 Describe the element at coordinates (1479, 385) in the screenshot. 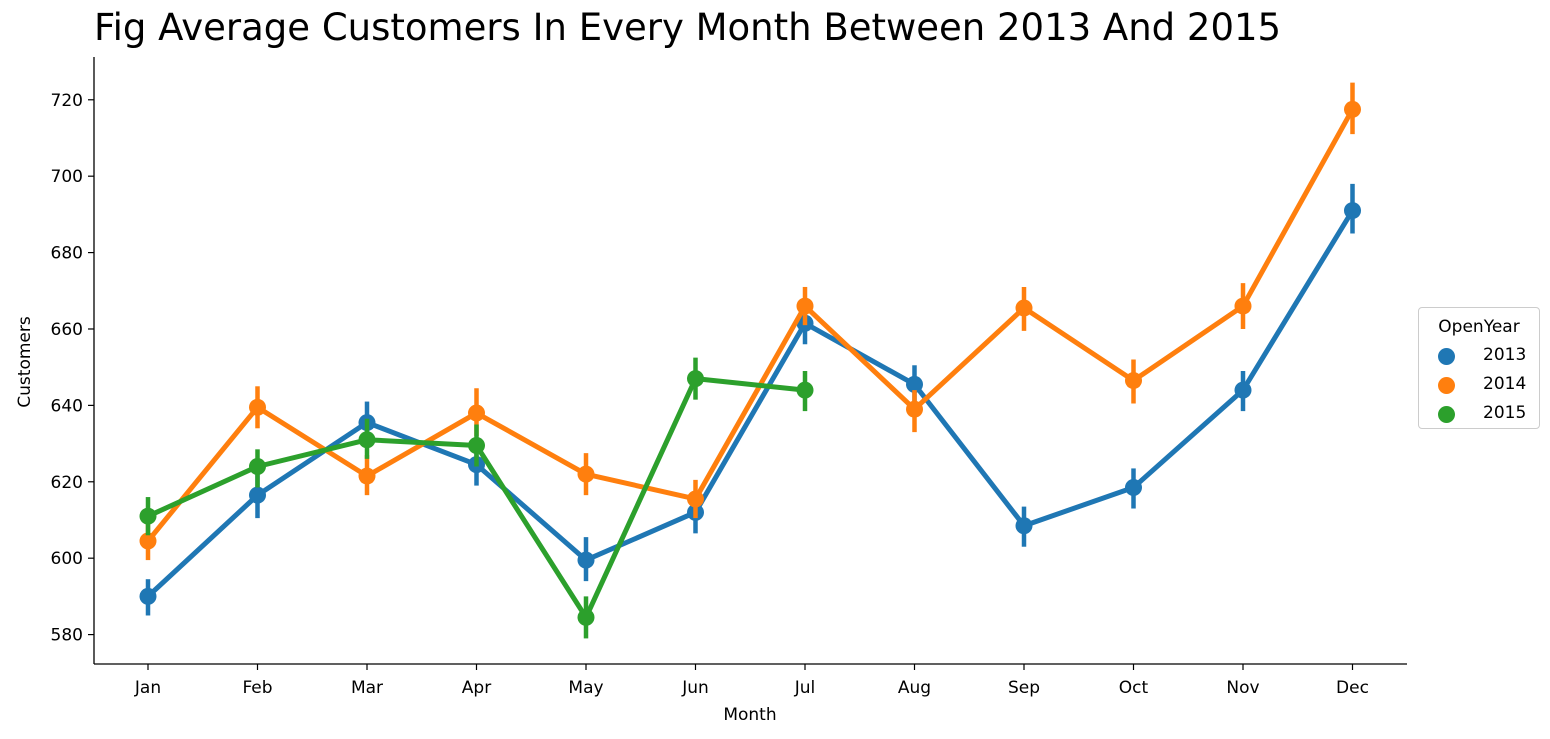

I see `legend-item-2014: 2014` at that location.